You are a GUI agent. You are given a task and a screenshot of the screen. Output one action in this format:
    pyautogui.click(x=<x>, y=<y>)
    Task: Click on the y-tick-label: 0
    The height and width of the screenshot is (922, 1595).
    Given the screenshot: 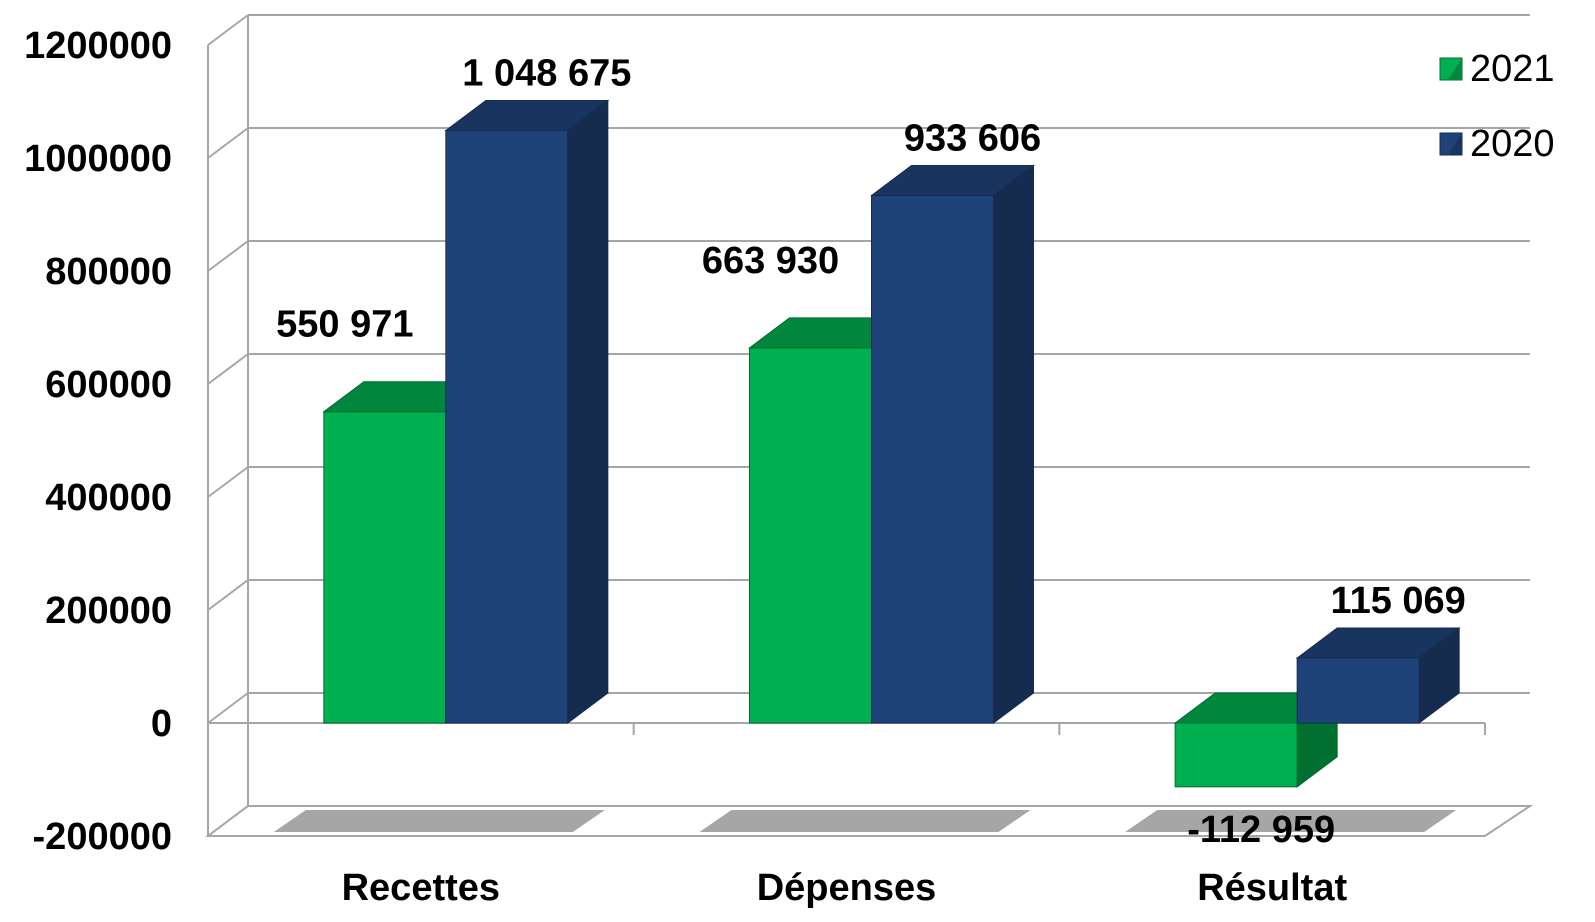 What is the action you would take?
    pyautogui.click(x=161, y=724)
    